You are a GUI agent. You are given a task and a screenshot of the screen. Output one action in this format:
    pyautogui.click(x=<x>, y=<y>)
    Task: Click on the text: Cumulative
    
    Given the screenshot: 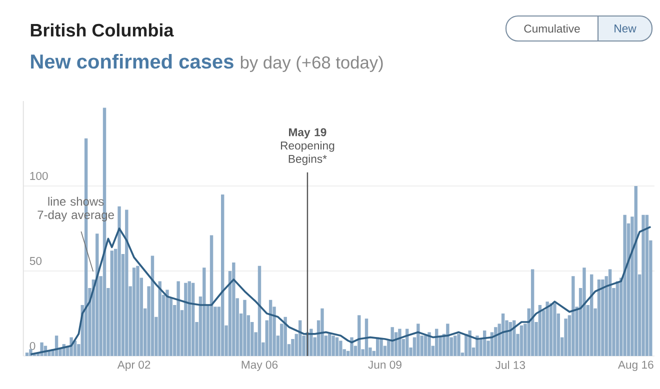 What is the action you would take?
    pyautogui.click(x=552, y=28)
    